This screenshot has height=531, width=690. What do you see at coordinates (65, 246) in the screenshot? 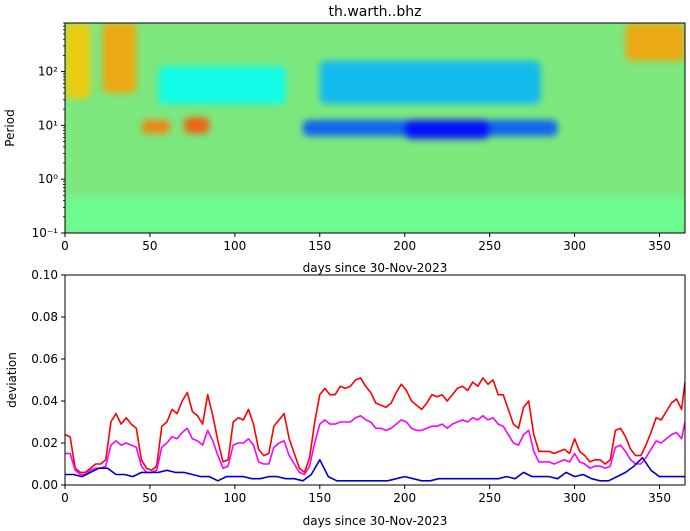
I see `heatmap-x-tick-label: 0` at bounding box center [65, 246].